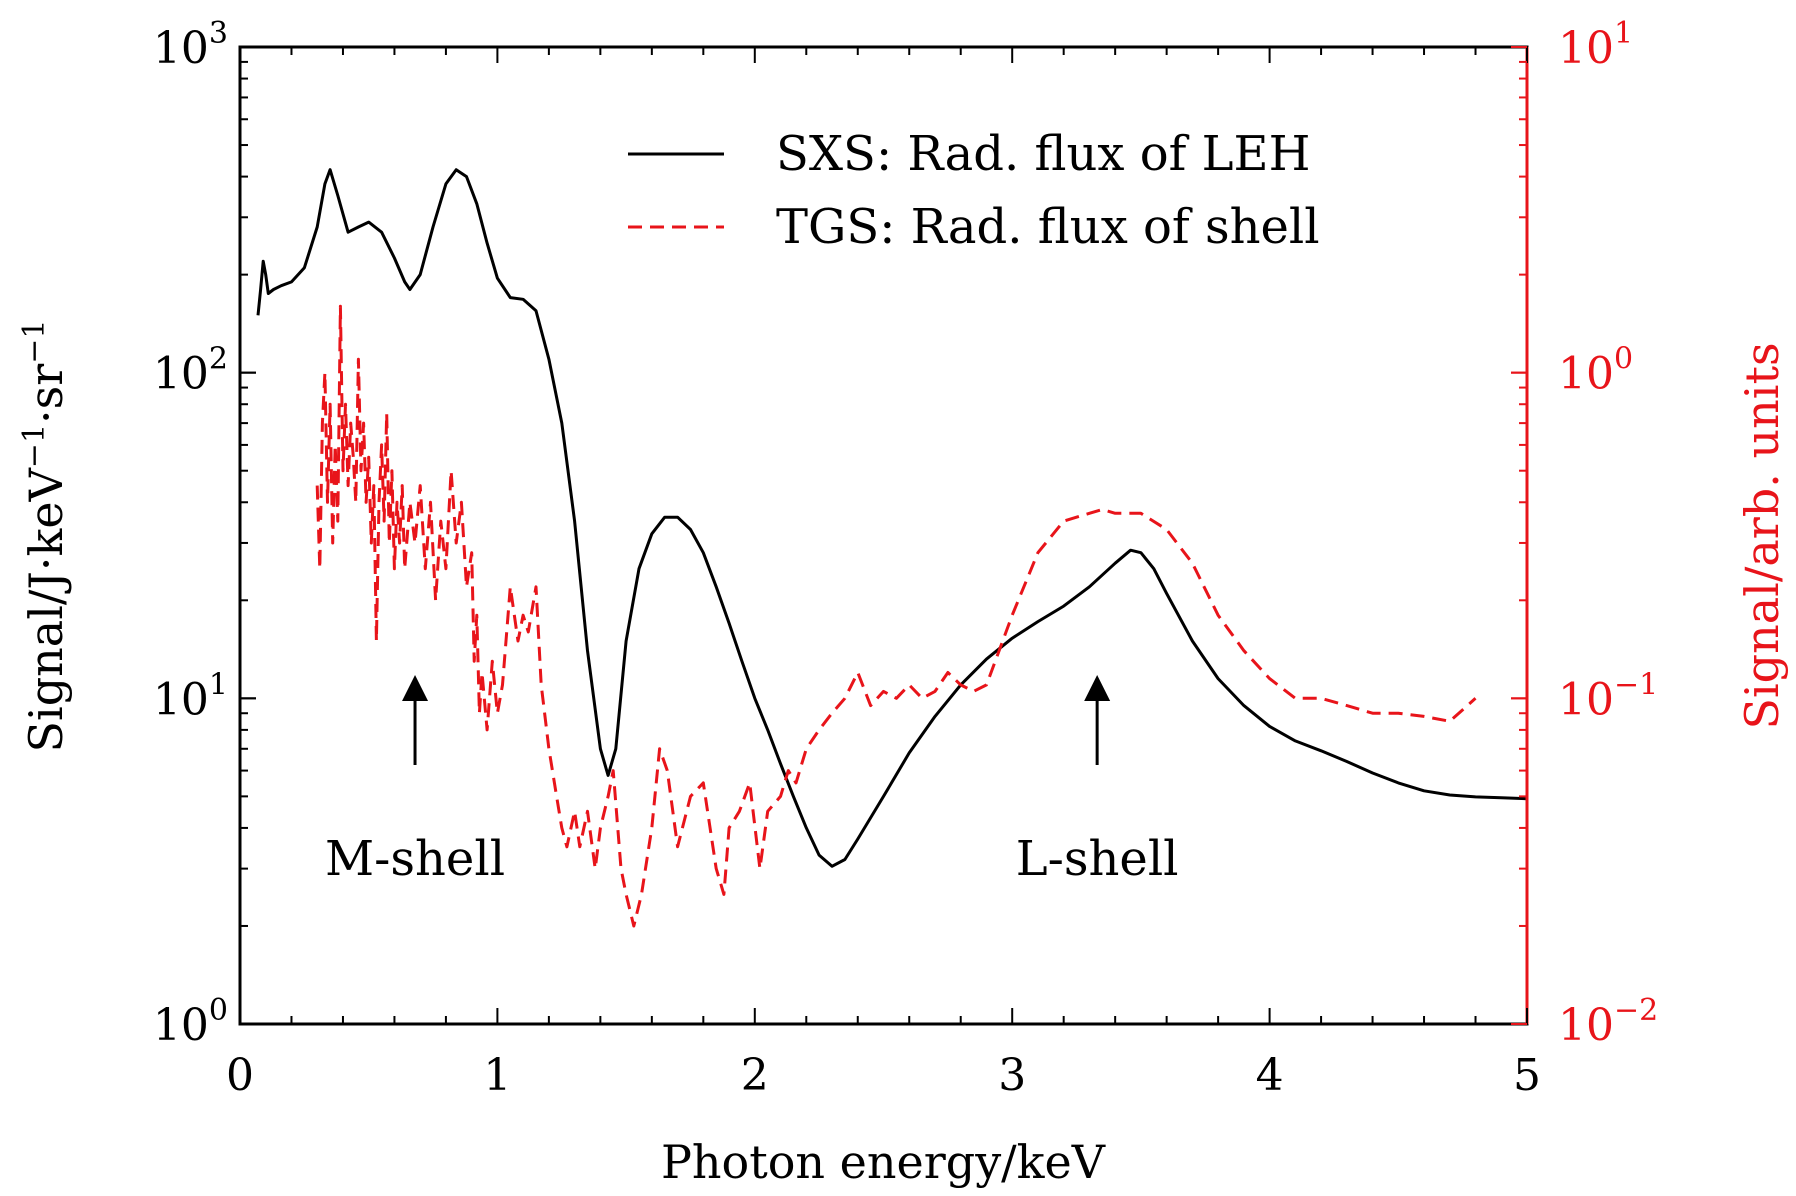 Image resolution: width=1796 pixels, height=1196 pixels. Describe the element at coordinates (415, 859) in the screenshot. I see `annotation-label: M-shell` at that location.